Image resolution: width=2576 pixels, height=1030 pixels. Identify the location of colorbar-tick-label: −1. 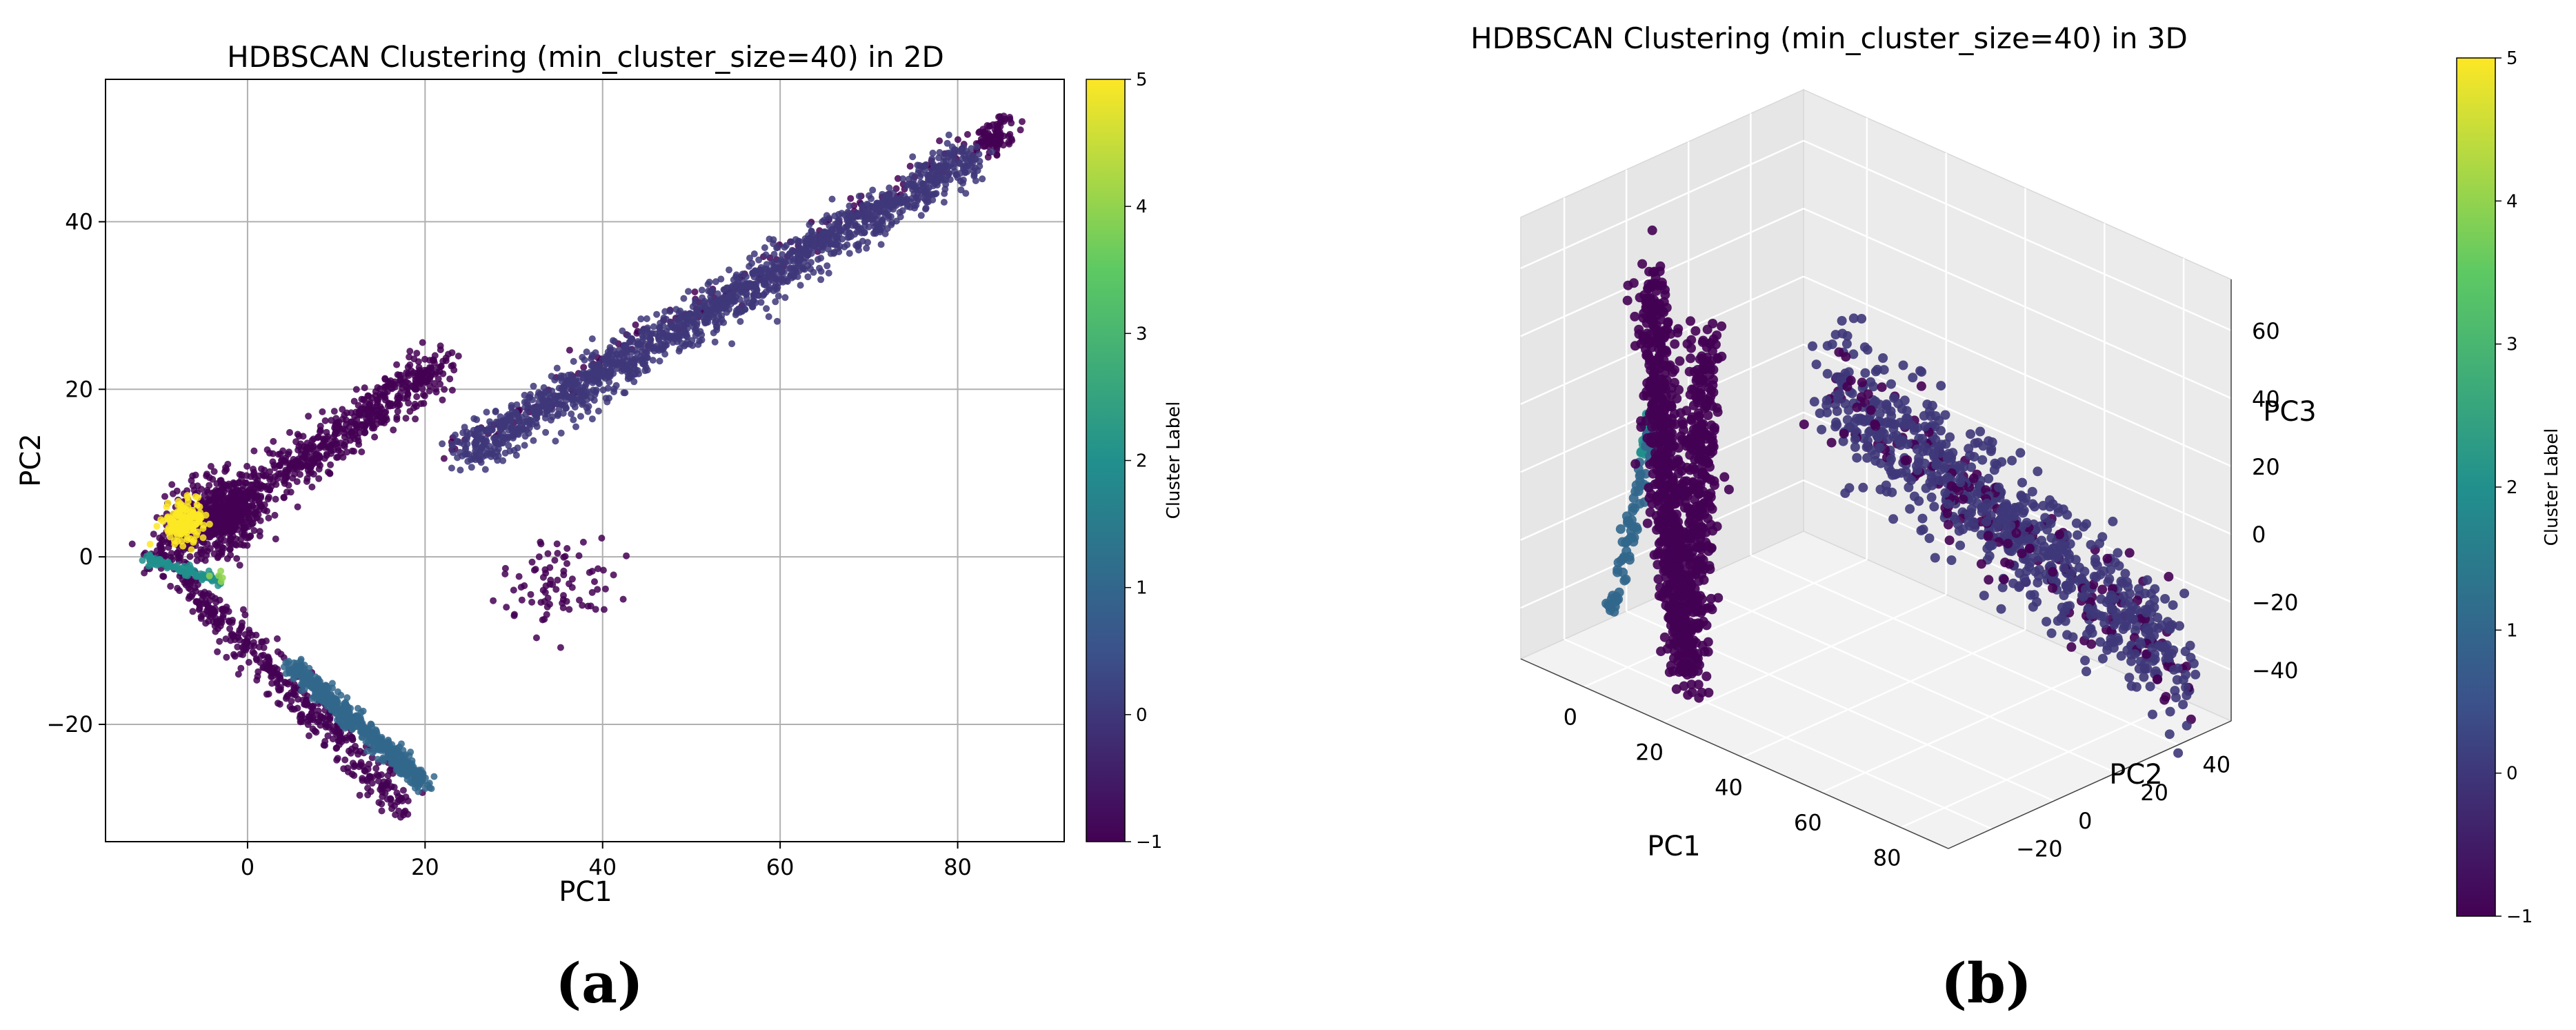
(1149, 843).